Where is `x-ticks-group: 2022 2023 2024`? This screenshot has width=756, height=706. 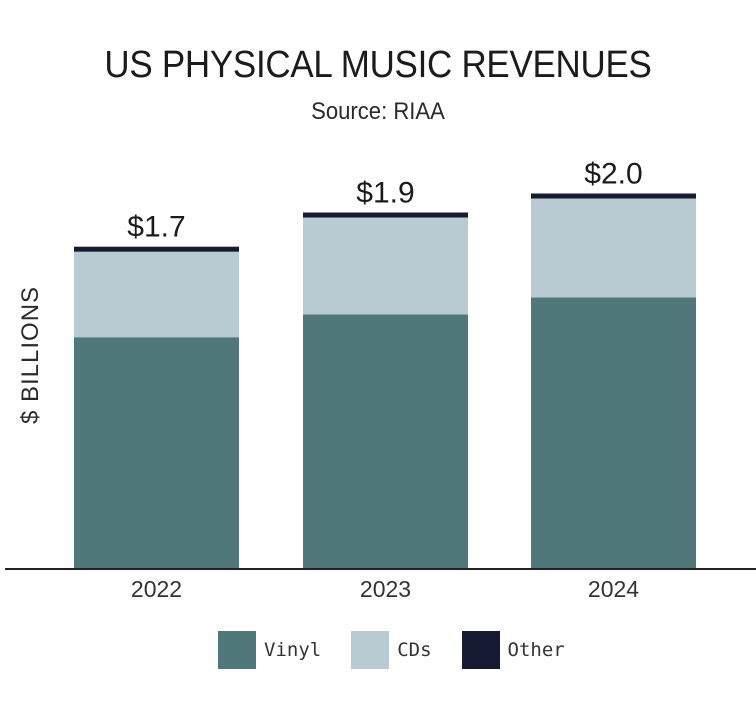 x-ticks-group: 2022 2023 2024 is located at coordinates (385, 589).